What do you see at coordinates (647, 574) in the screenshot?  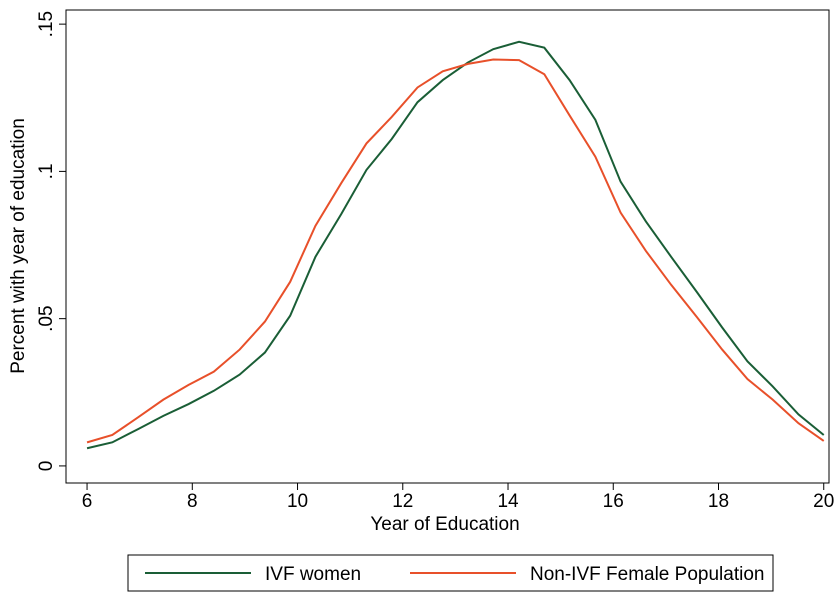 I see `legend-label: Non-IVF Female Population` at bounding box center [647, 574].